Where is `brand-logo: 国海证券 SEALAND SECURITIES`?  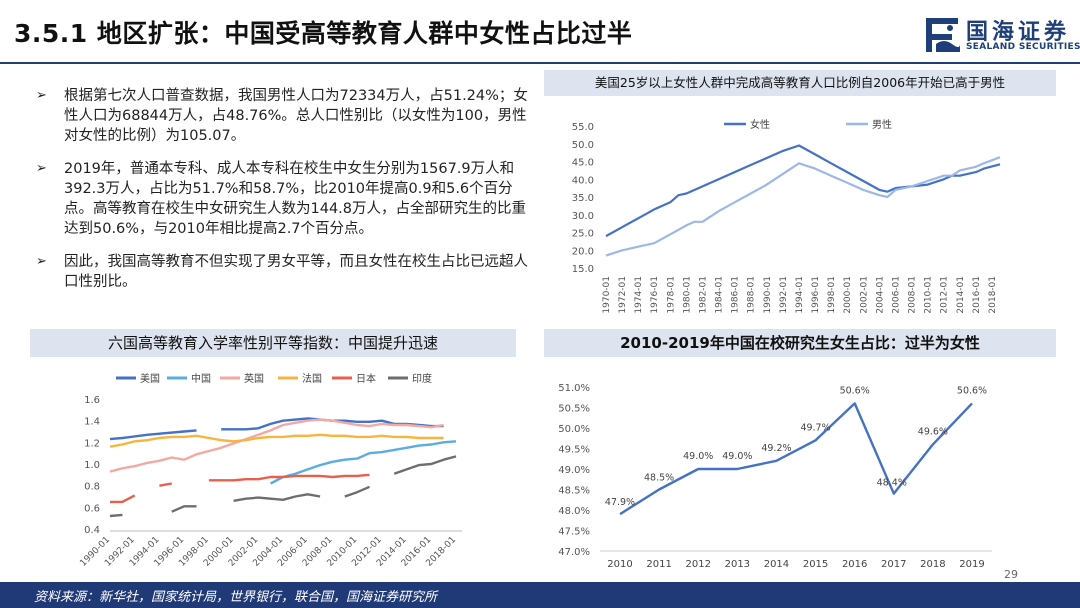 brand-logo: 国海证券 SEALAND SECURITIES is located at coordinates (1001, 36).